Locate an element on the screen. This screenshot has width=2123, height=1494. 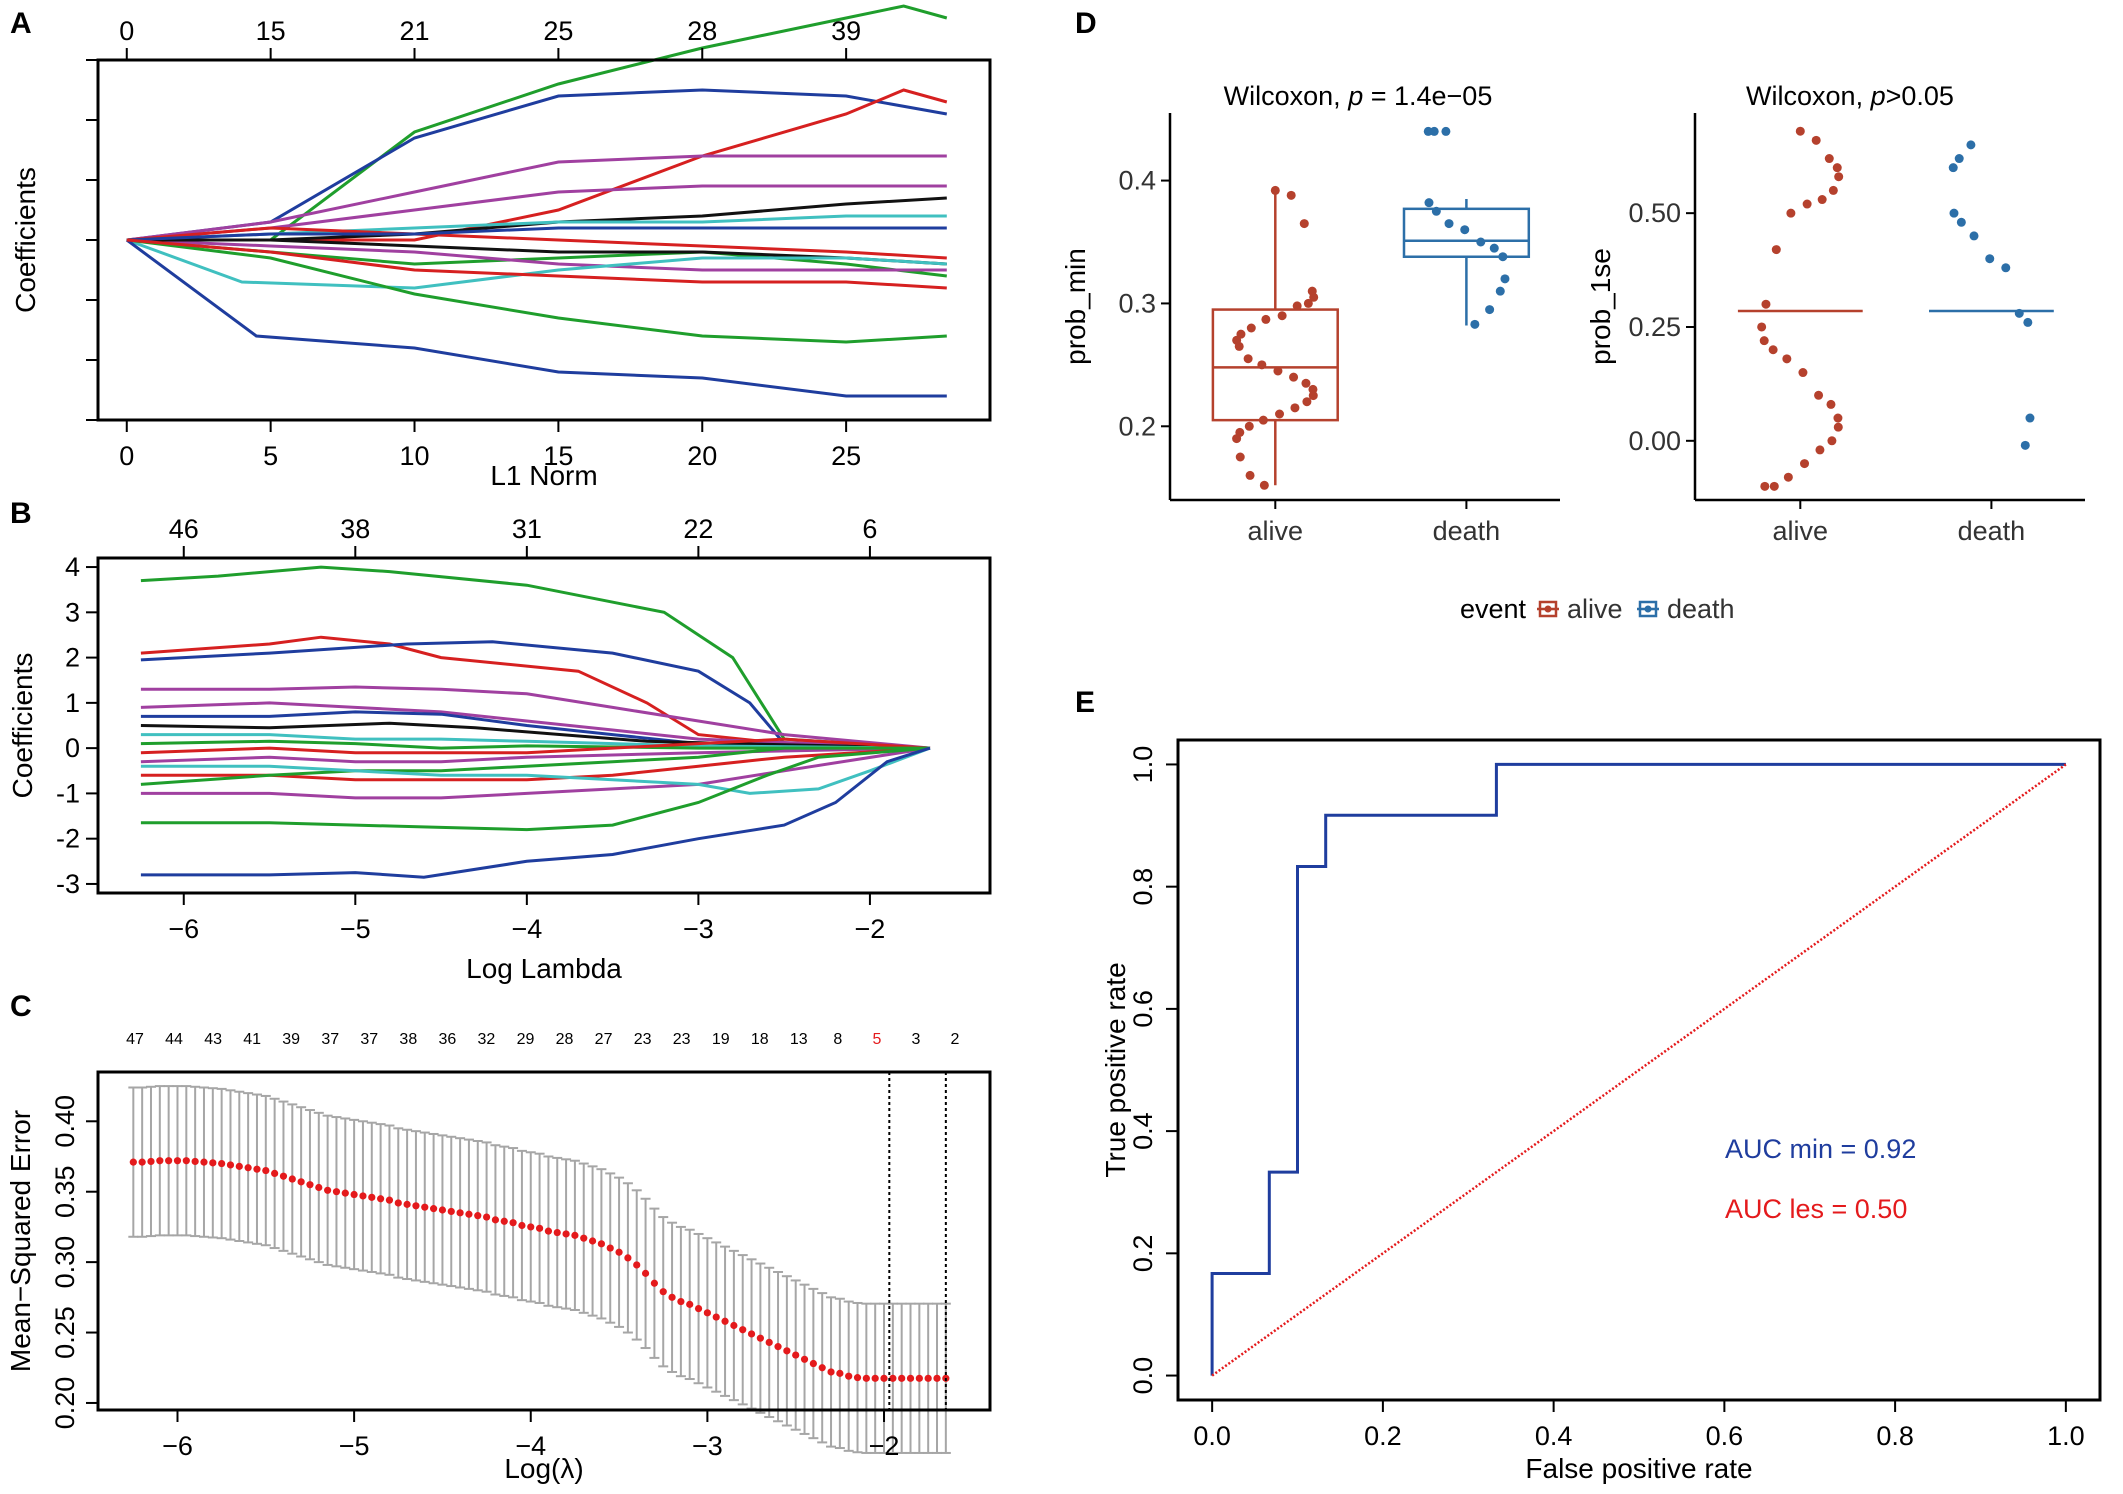
legend-d: event alive death is located at coordinates (1597, 609).